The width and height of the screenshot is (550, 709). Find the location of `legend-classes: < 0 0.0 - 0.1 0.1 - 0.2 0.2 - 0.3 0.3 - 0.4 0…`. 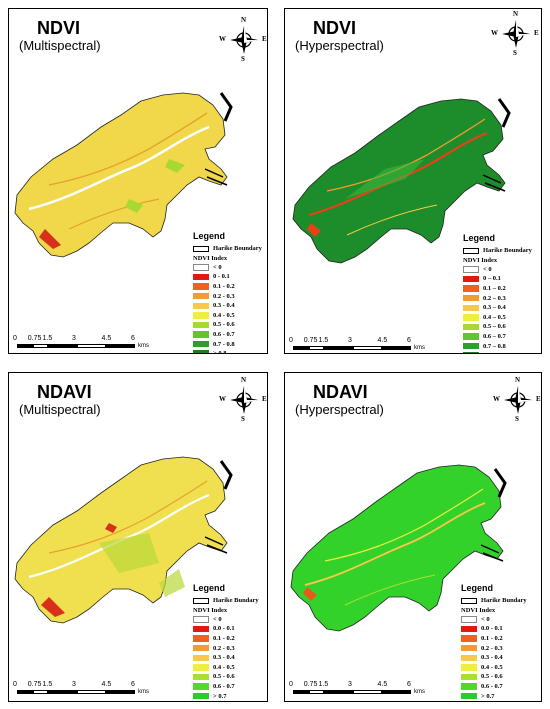

legend-classes: < 0 0.0 - 0.1 0.1 - 0.2 0.2 - 0.3 0.3 - 0.4 0… is located at coordinates (494, 658).